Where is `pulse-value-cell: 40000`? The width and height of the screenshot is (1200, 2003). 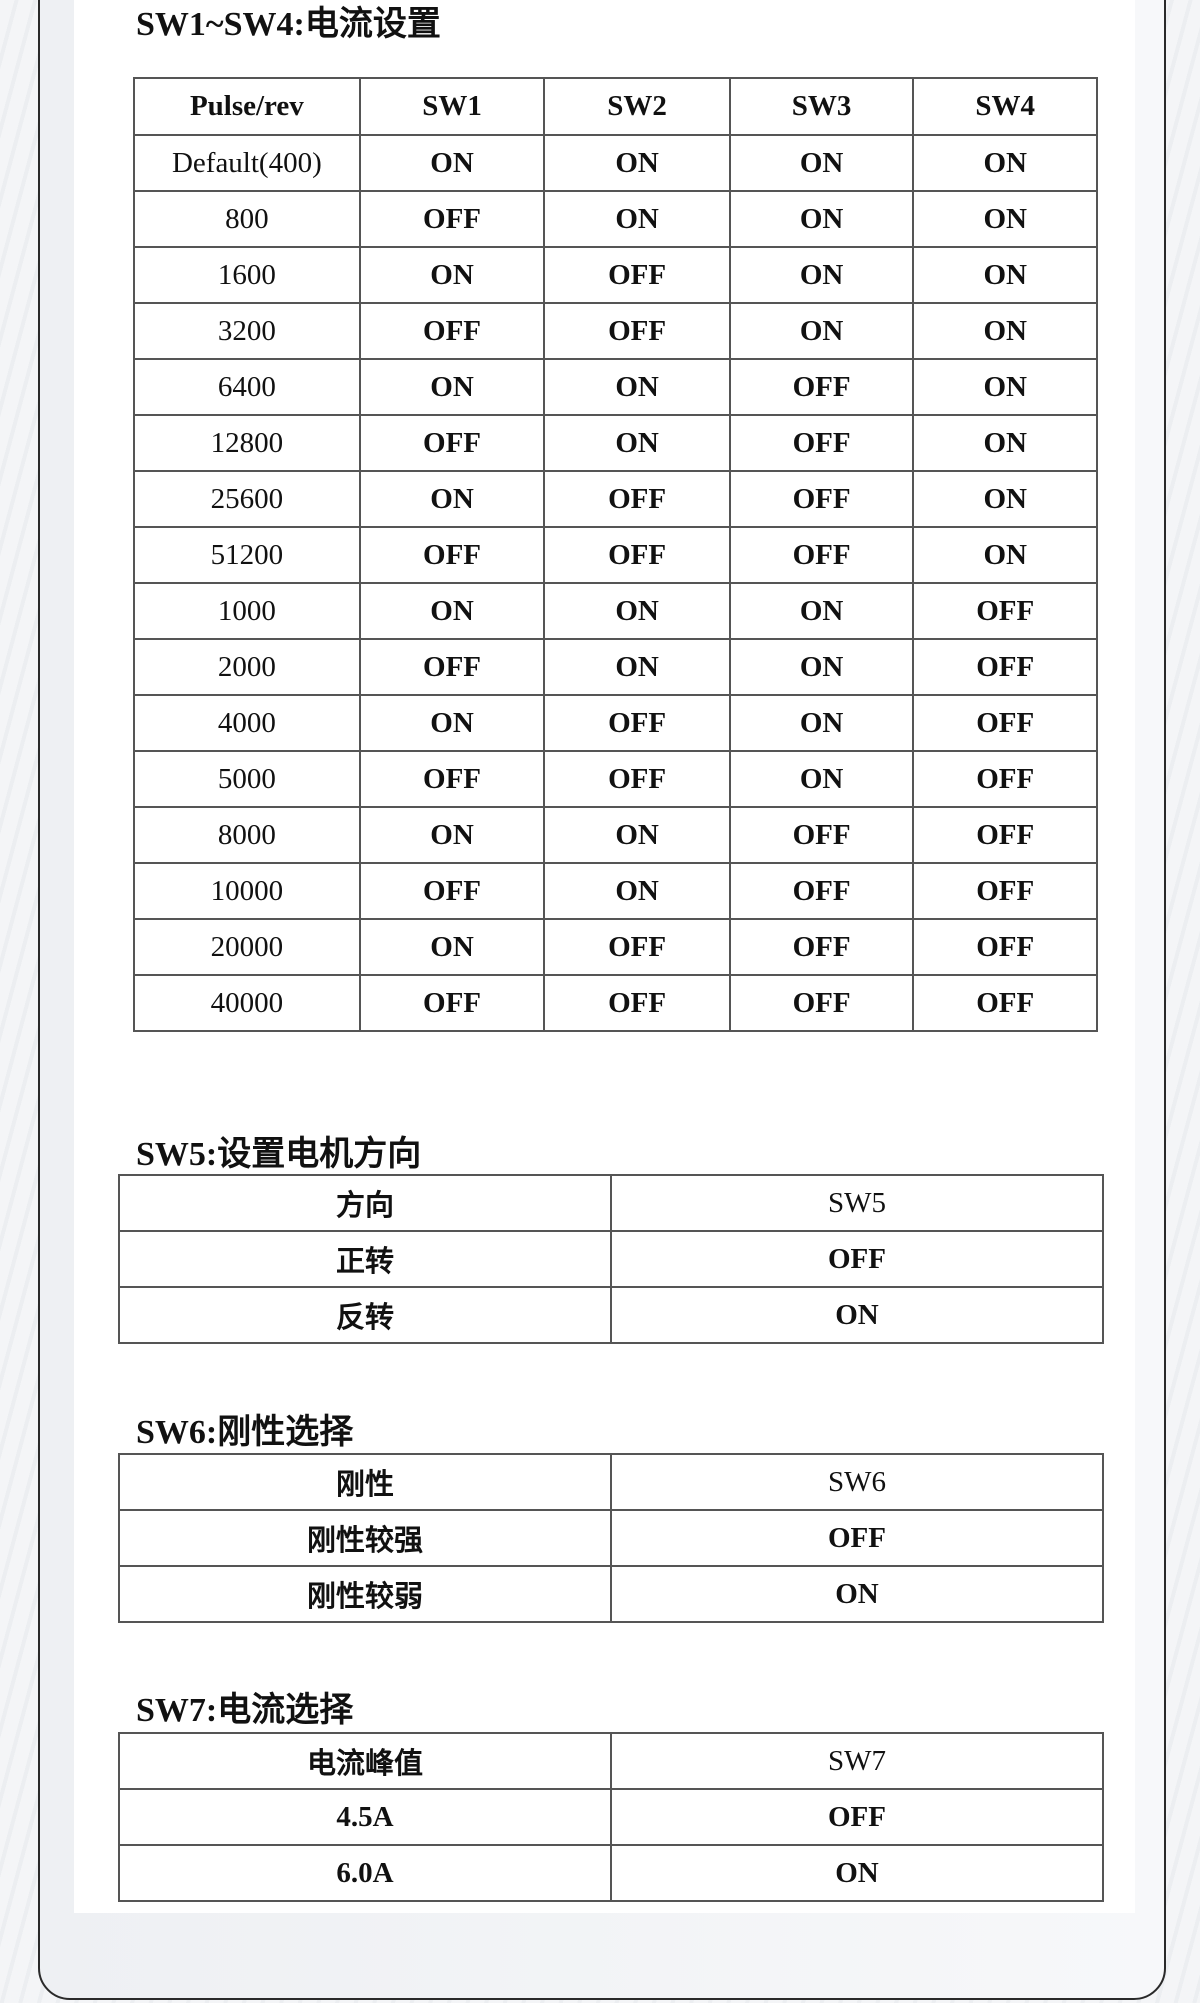 pulse-value-cell: 40000 is located at coordinates (247, 1003).